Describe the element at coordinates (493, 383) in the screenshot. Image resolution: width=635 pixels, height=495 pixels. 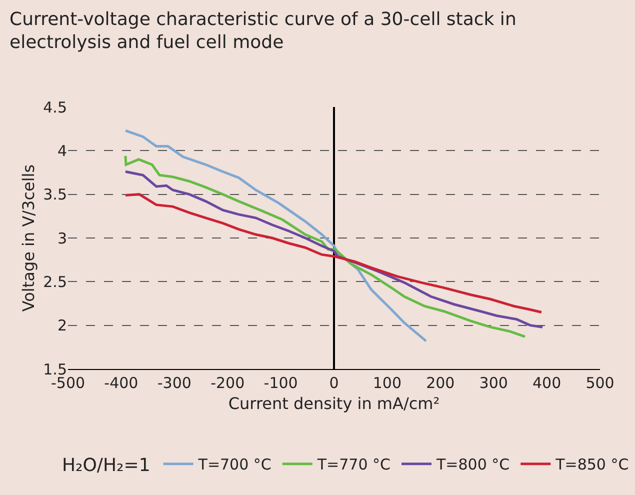
I see `x-tick-label: 300` at that location.